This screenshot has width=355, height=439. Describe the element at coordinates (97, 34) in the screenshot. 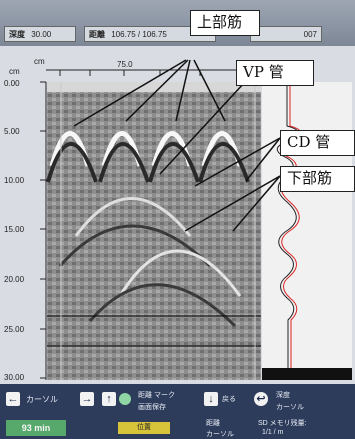

I see `distance-label: 距離` at that location.